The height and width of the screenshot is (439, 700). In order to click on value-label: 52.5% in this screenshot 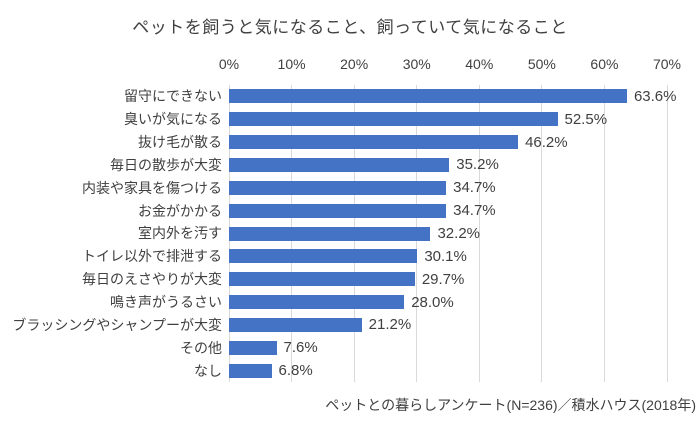, I will do `click(586, 119)`.